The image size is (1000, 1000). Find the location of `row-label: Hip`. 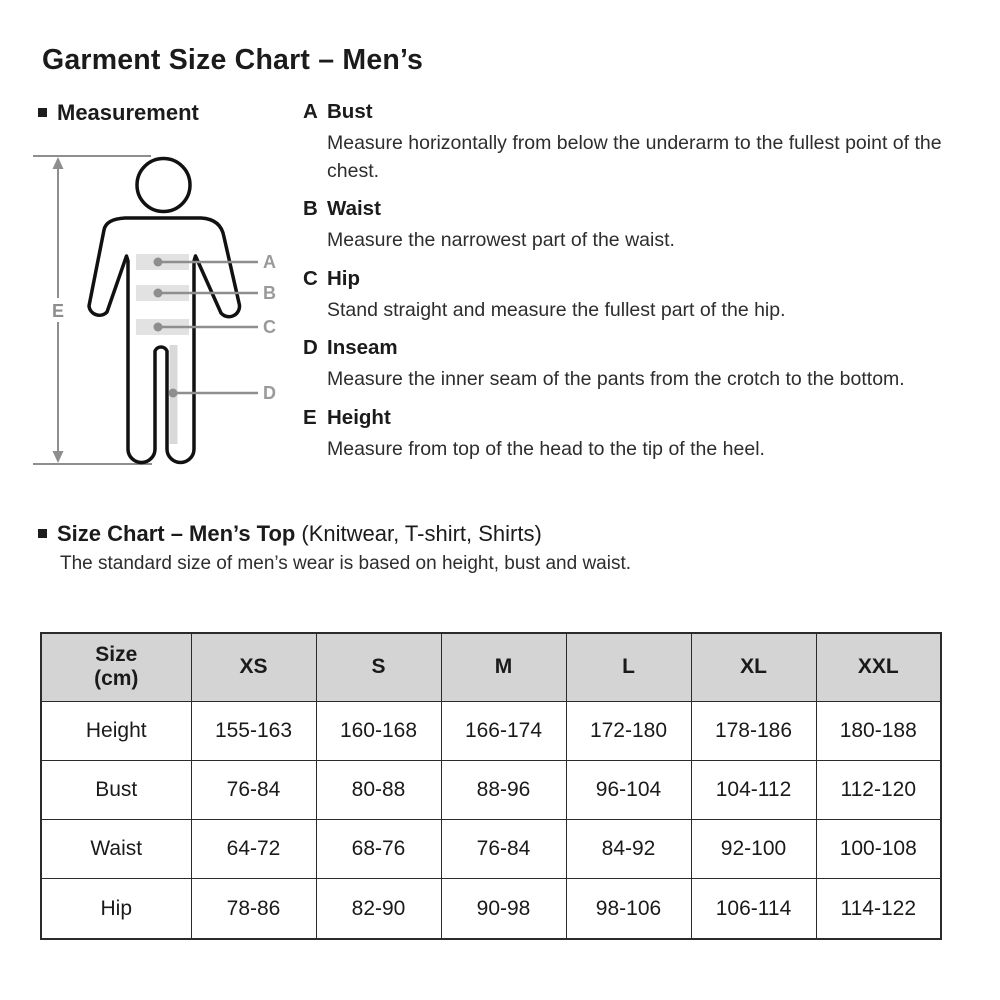

row-label: Hip is located at coordinates (116, 909).